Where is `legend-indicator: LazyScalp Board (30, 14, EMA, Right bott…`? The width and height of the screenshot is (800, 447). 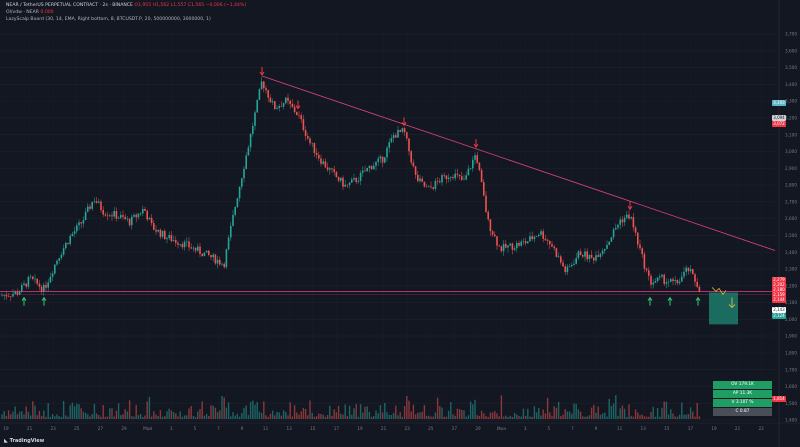 legend-indicator: LazyScalp Board (30, 14, EMA, Right bott… is located at coordinates (108, 19).